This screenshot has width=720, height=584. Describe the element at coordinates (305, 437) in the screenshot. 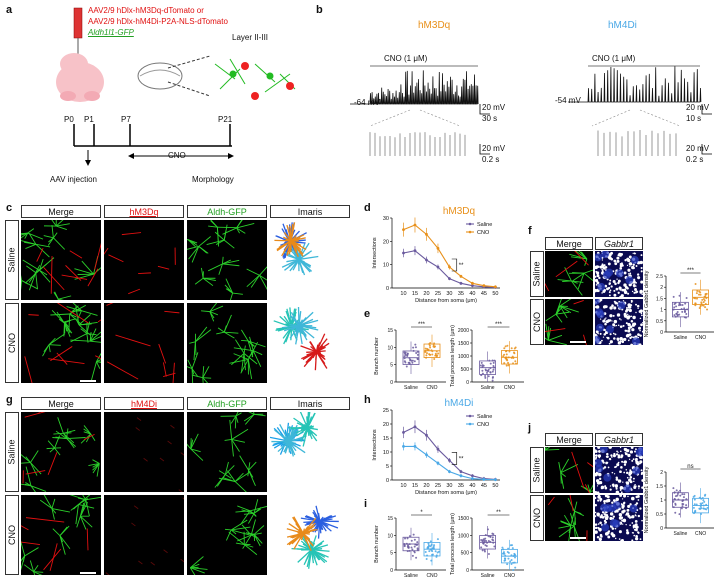

I see `reconstruction-branch` at that location.